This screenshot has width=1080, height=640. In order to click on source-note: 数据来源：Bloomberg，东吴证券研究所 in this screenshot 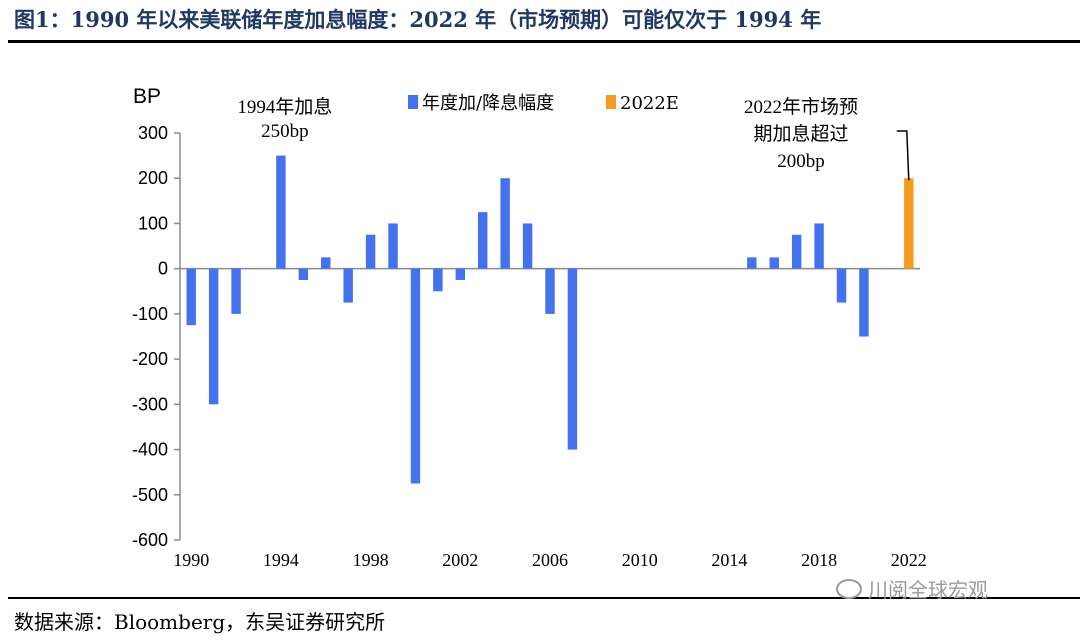, I will do `click(200, 622)`.